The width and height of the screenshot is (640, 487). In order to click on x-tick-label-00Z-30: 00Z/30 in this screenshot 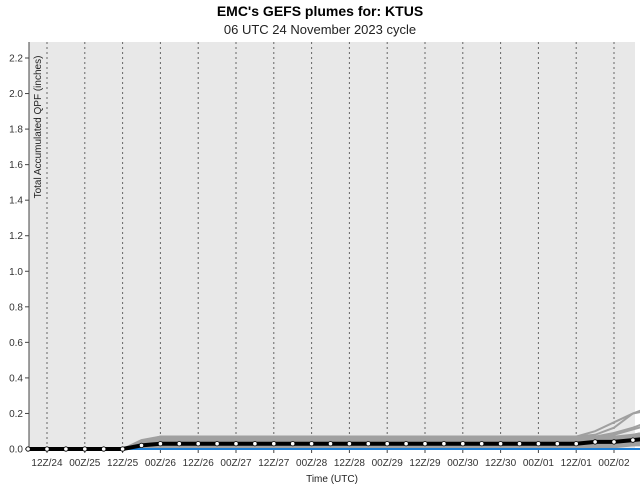, I will do `click(463, 463)`.